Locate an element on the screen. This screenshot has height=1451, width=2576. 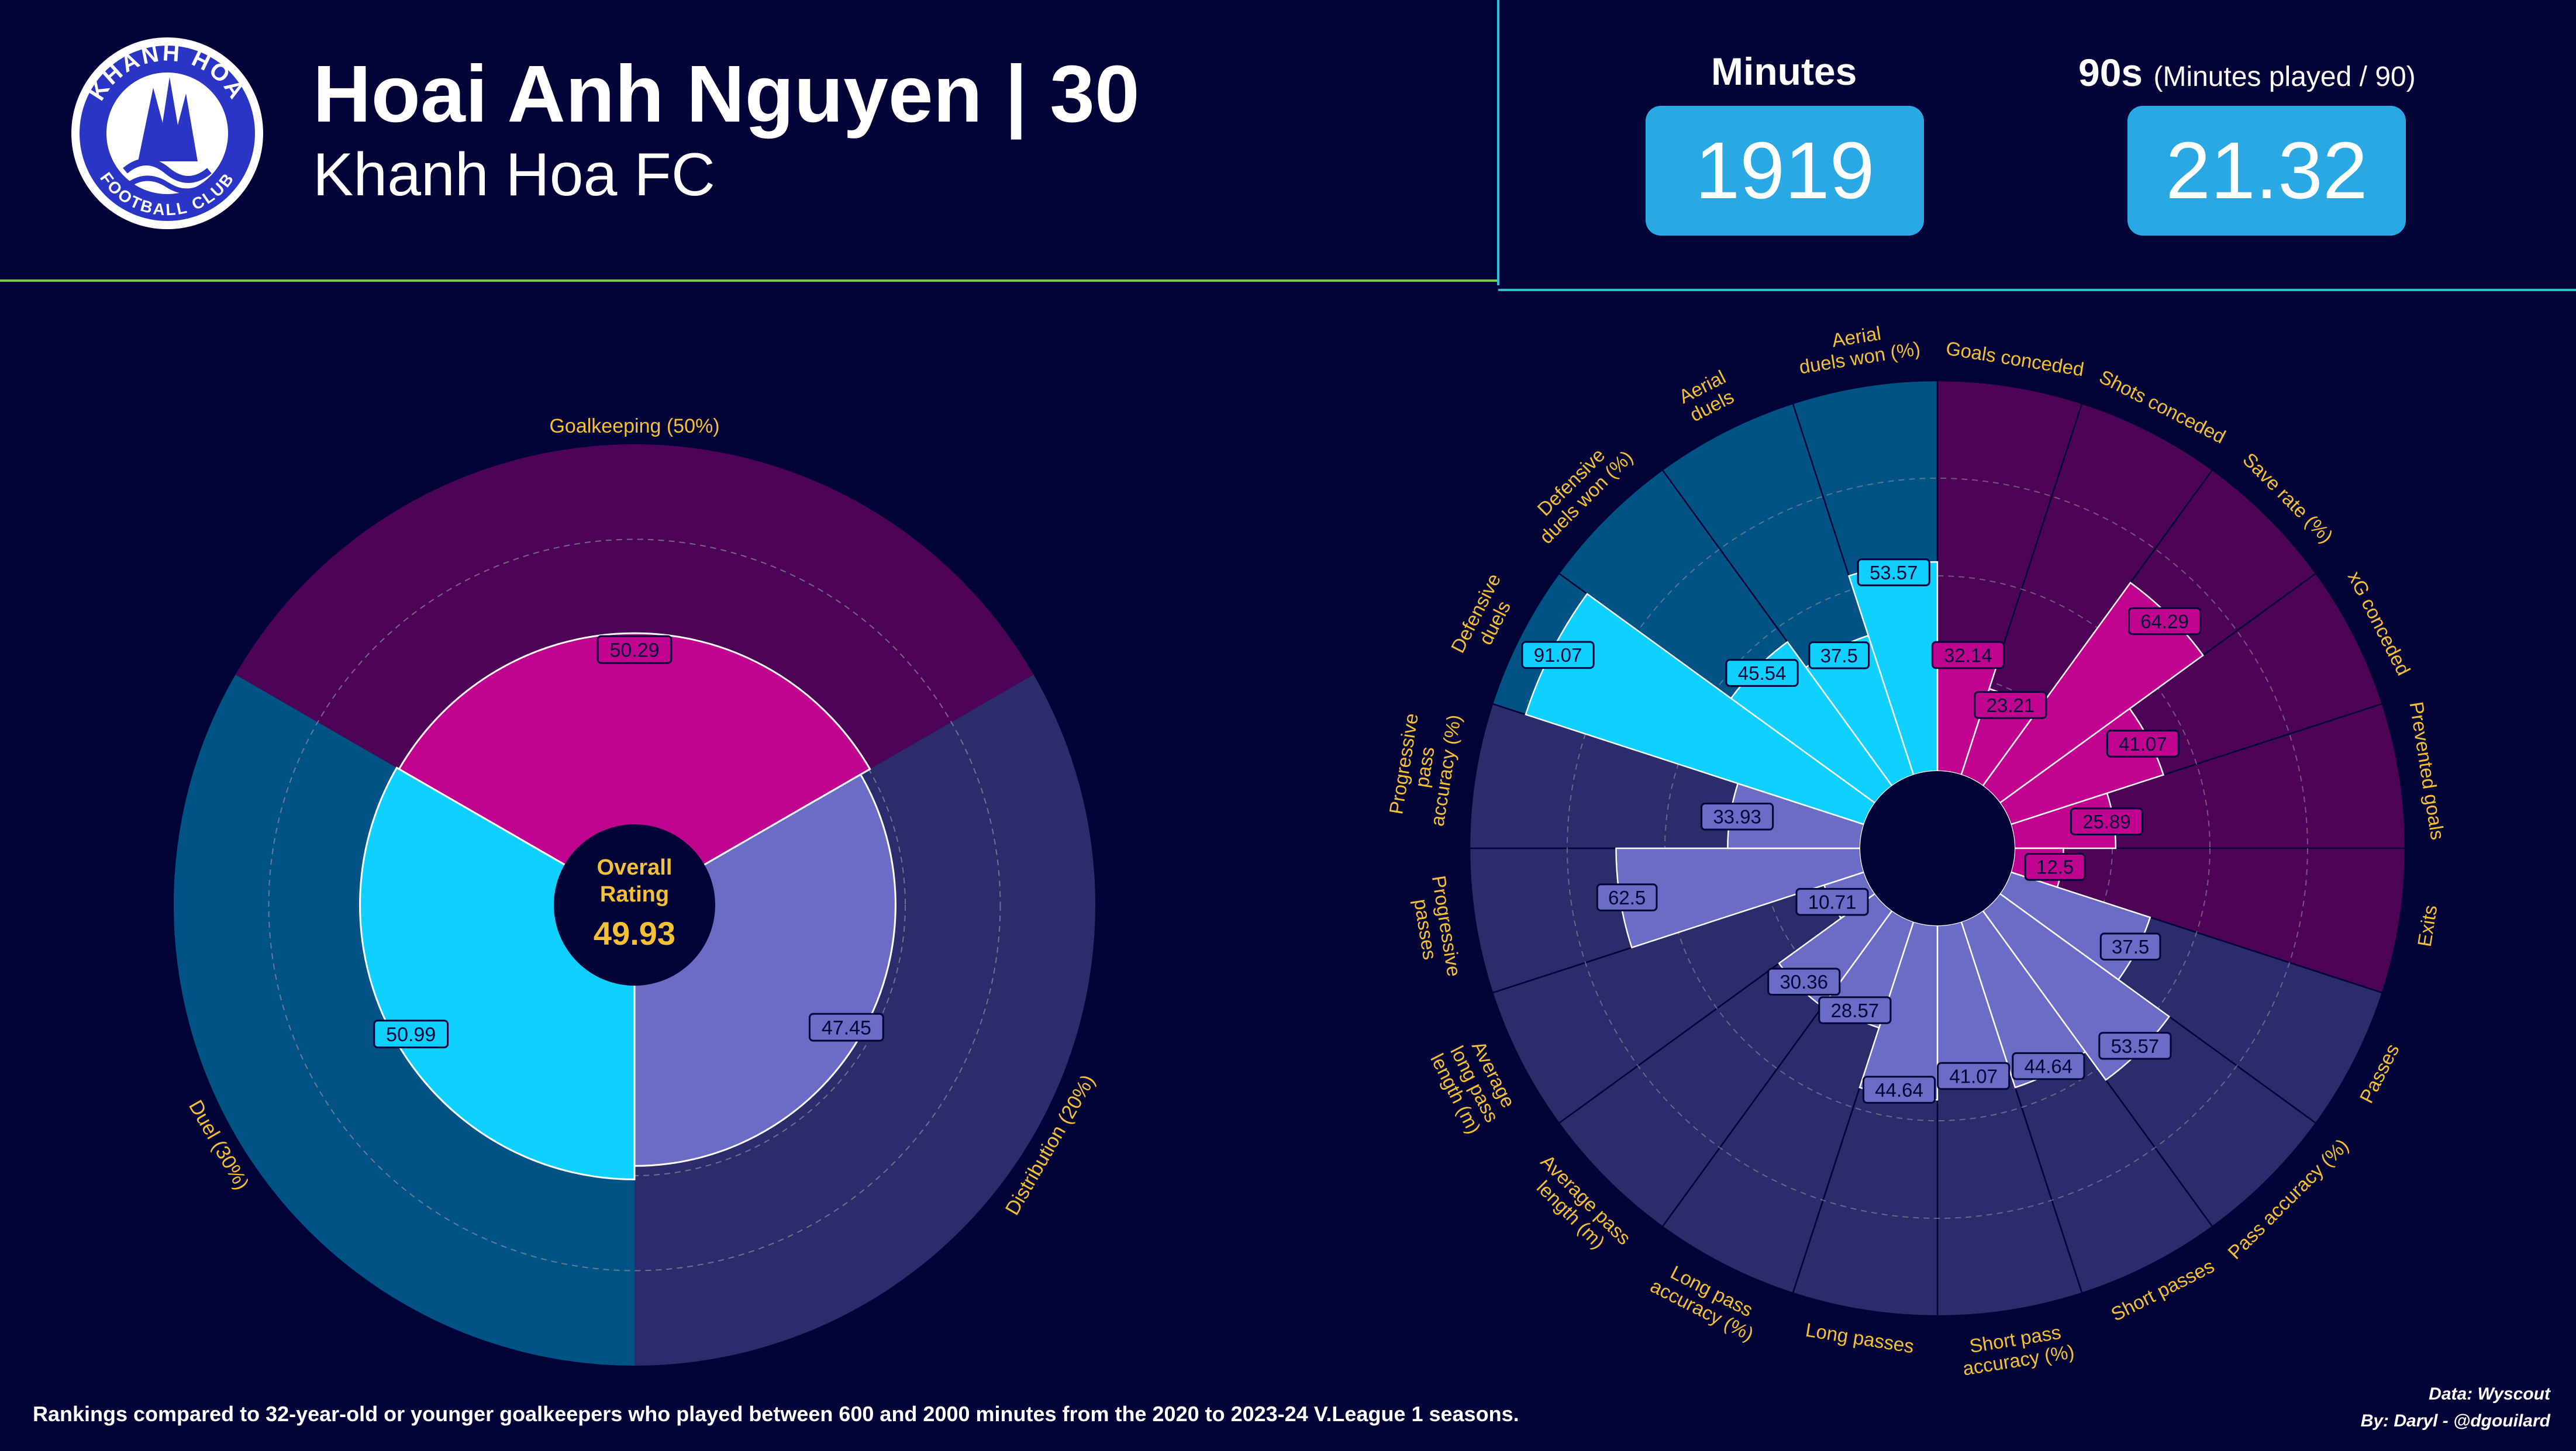
metric-name-label: Short passaccuracy (%) is located at coordinates (2017, 1349).